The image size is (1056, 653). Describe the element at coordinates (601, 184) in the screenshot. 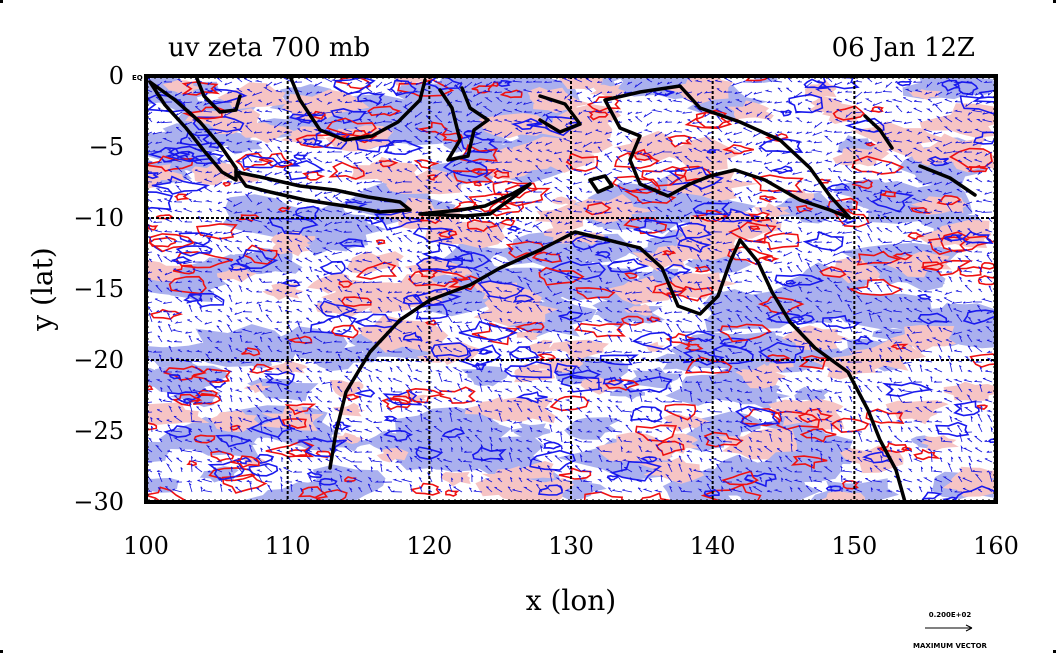

I see `coast-islet` at that location.